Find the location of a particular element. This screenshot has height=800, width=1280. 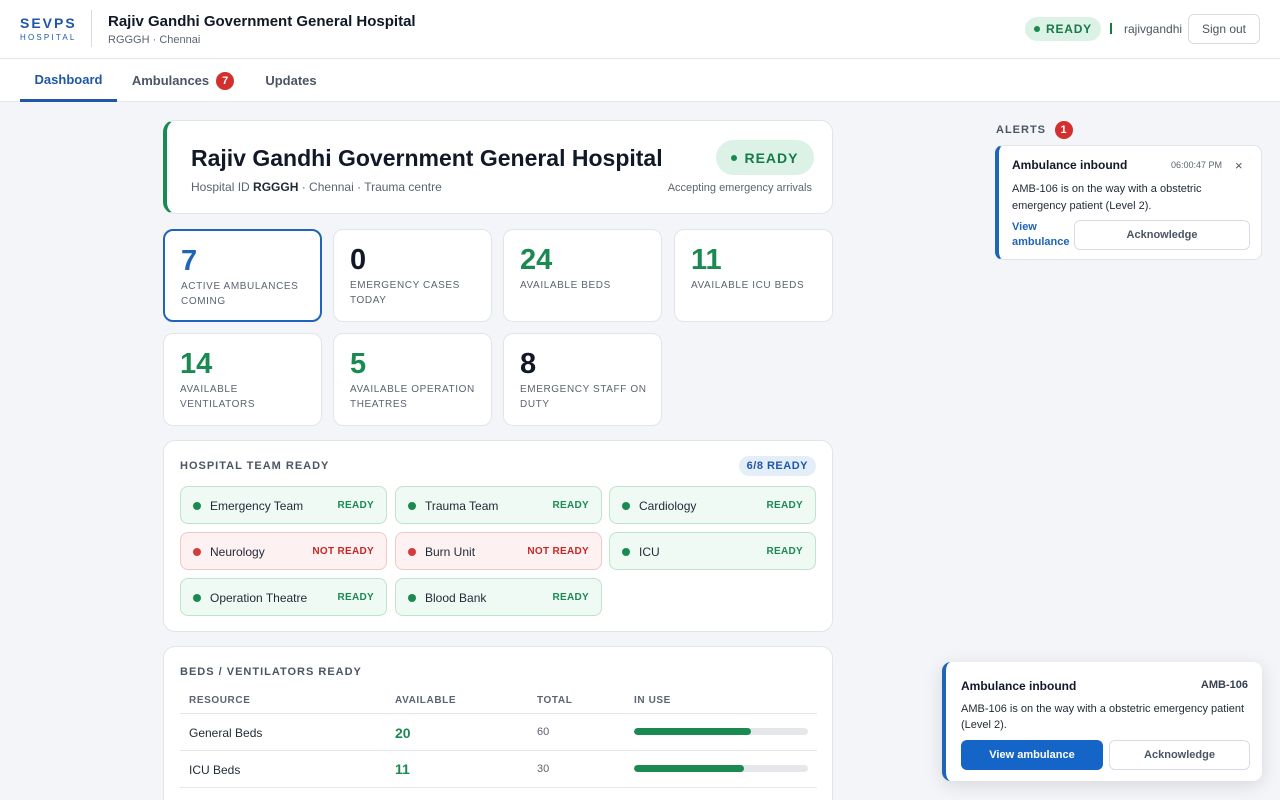

header-divider is located at coordinates (91, 28).